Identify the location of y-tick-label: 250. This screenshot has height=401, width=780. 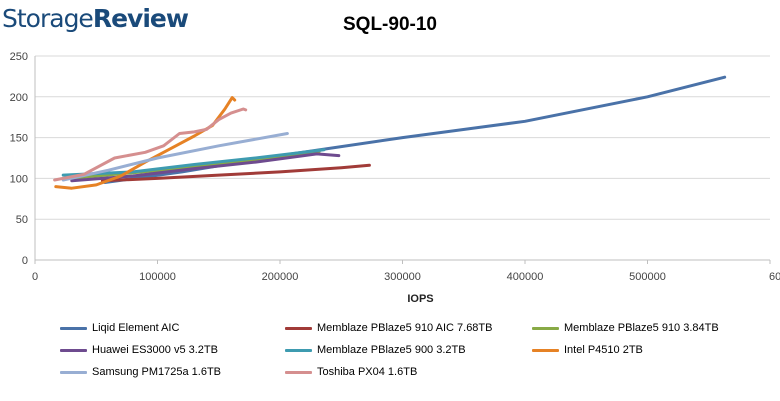
(19, 57).